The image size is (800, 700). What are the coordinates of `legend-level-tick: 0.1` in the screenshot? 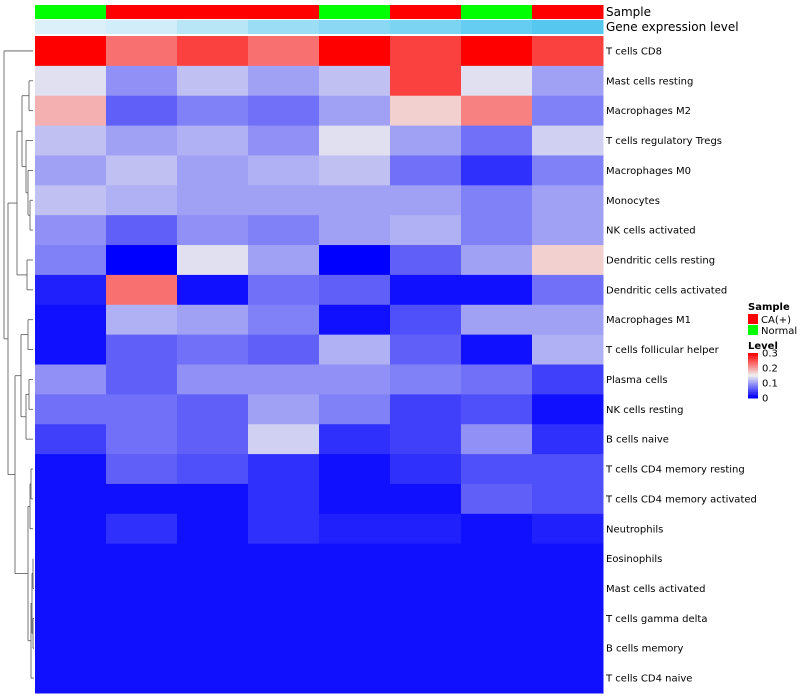 It's located at (770, 384).